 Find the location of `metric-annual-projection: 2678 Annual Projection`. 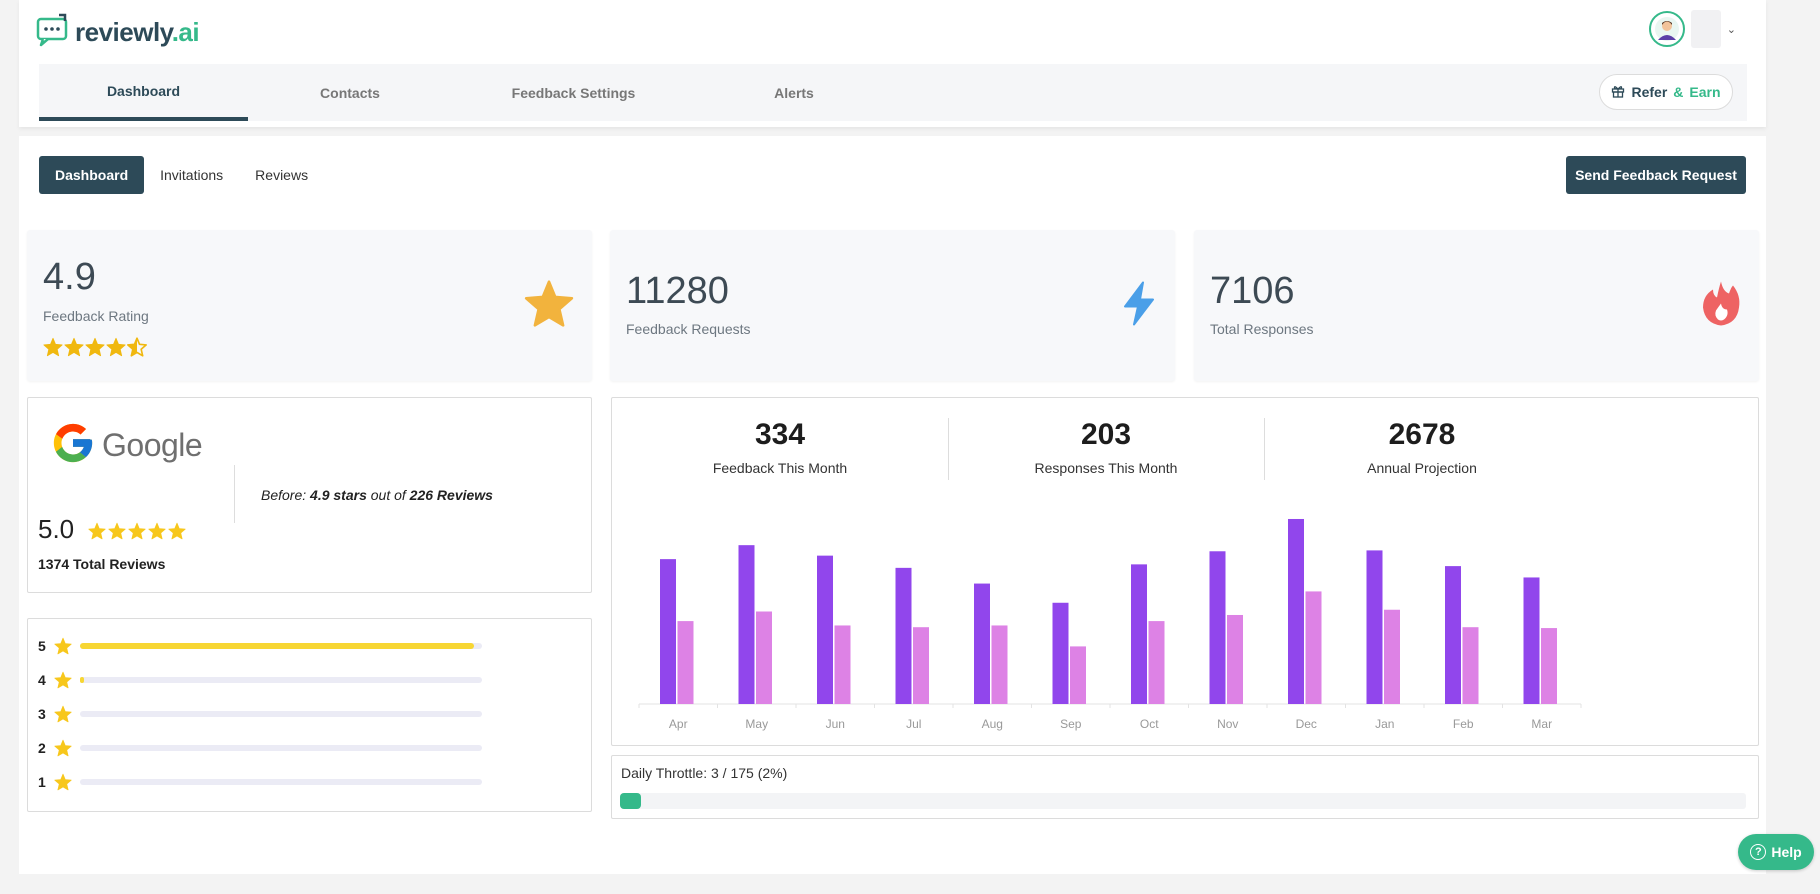

metric-annual-projection: 2678 Annual Projection is located at coordinates (1422, 447).